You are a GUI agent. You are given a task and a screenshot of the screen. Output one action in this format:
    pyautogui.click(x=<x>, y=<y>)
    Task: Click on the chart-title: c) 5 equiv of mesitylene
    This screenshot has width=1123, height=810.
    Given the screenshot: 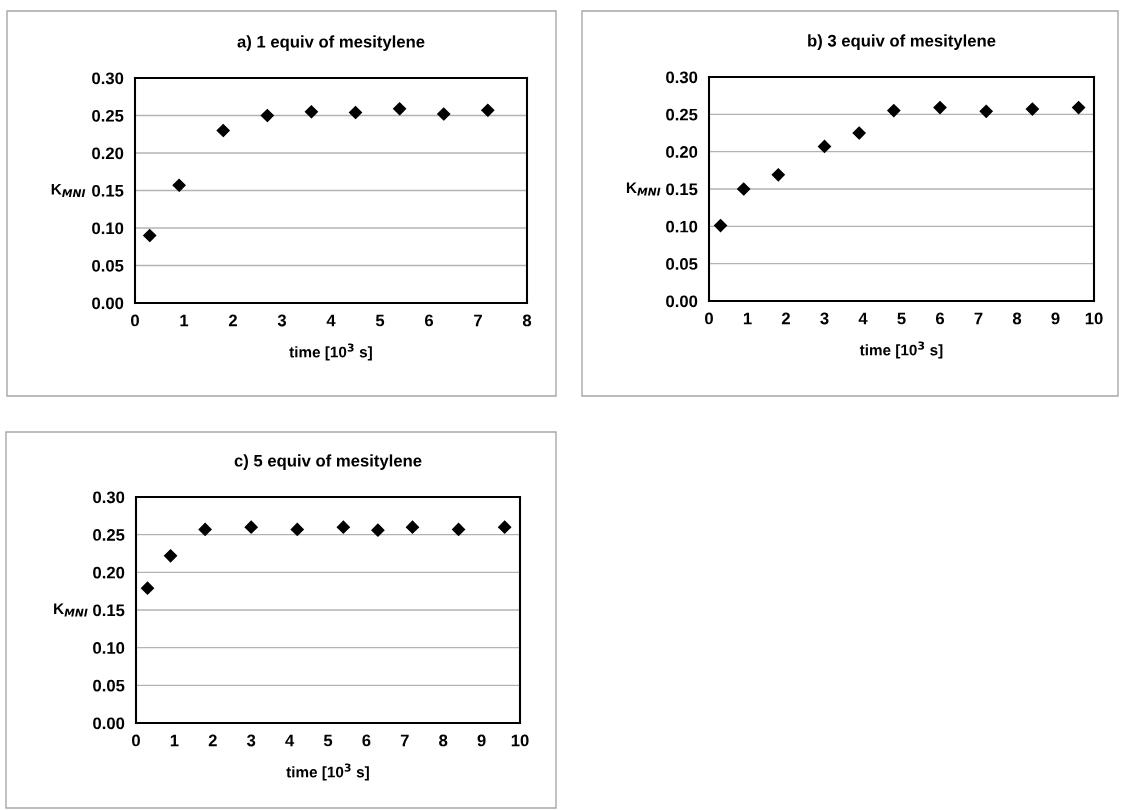 What is the action you would take?
    pyautogui.click(x=328, y=462)
    